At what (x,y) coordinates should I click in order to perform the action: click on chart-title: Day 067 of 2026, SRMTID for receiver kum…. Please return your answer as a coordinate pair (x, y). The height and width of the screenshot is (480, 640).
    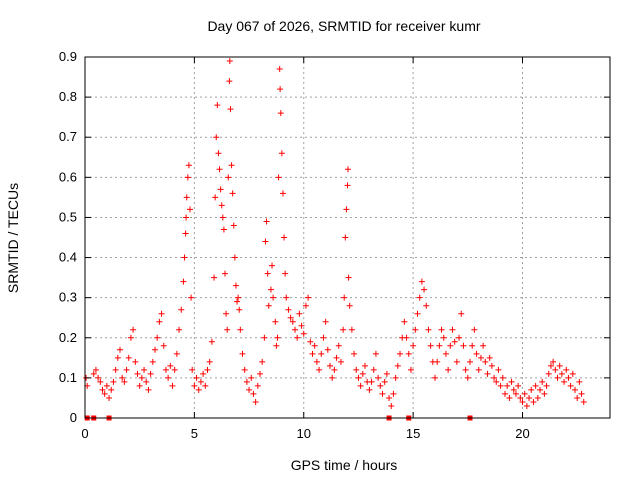
    Looking at the image, I should click on (343, 26).